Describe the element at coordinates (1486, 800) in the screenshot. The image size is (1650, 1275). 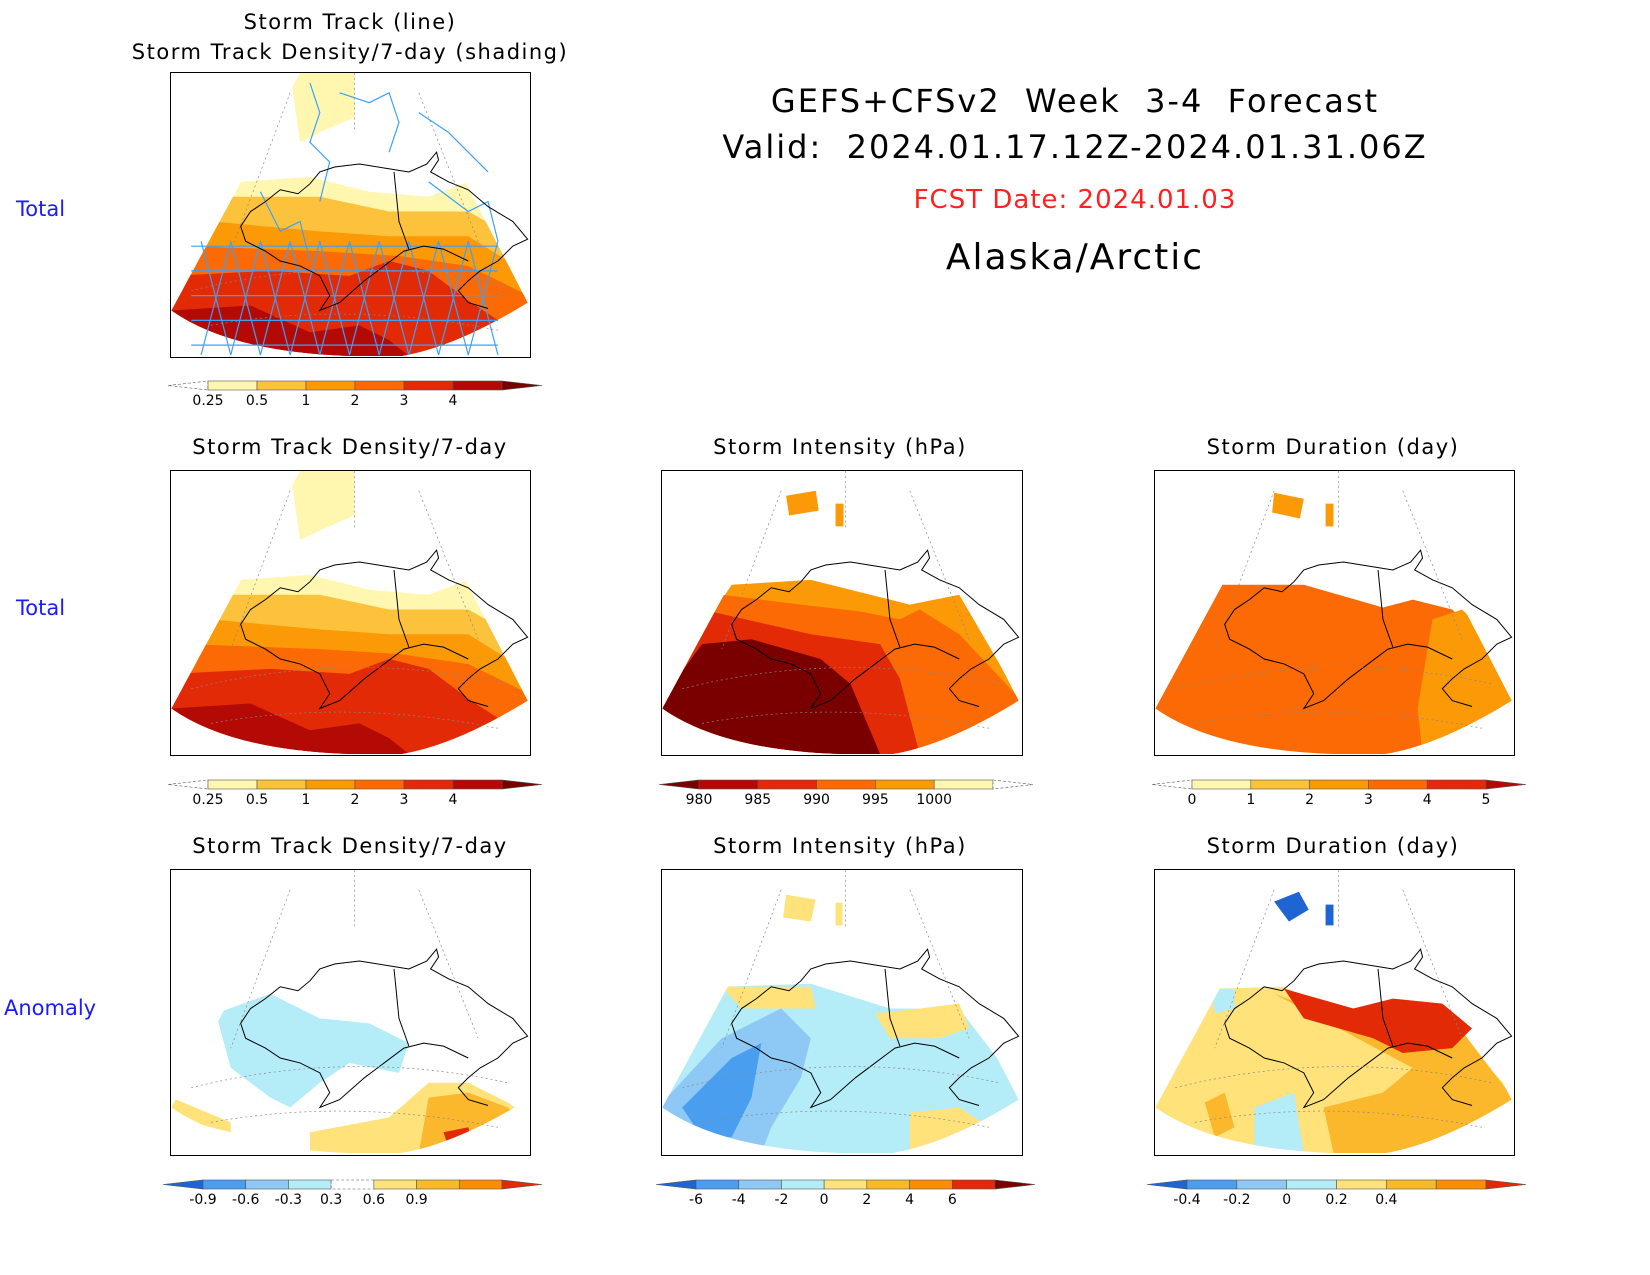
I see `colorbar-tick-label: 5` at that location.